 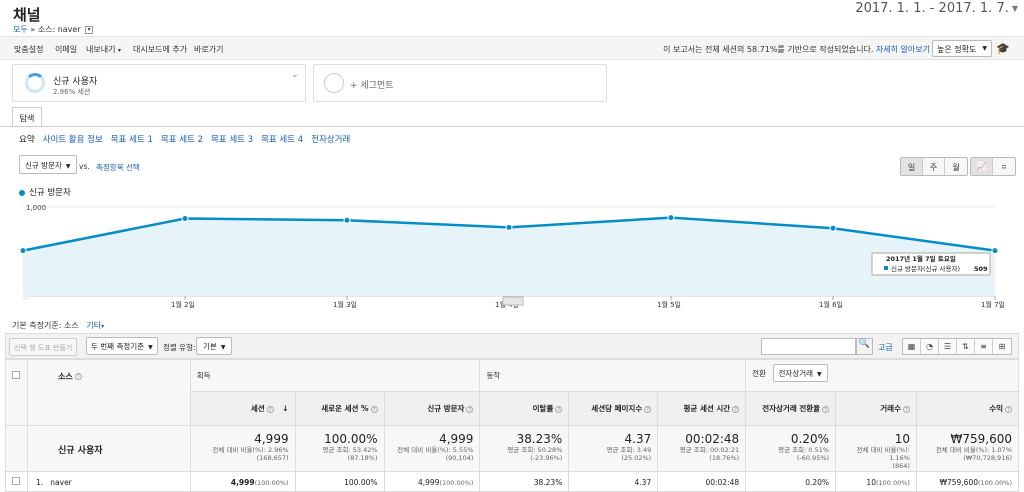 I want to click on tooltip-value: 509, so click(x=981, y=269).